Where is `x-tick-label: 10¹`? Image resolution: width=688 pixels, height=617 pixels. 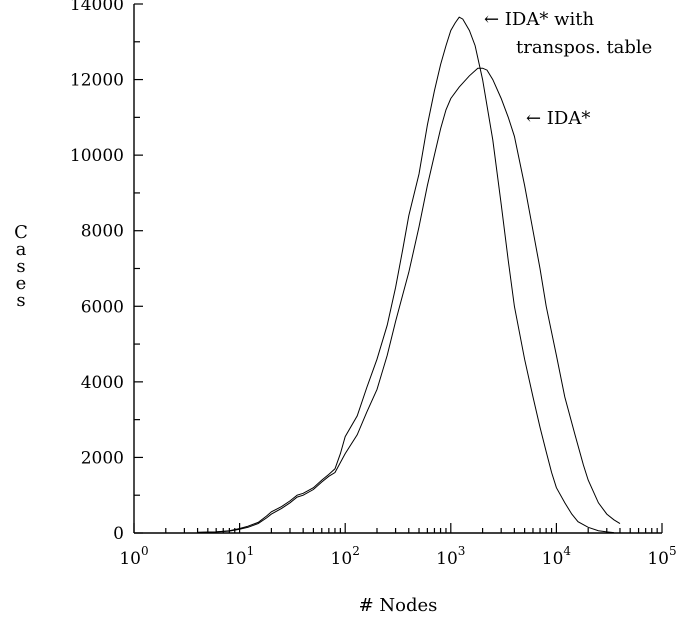 x-tick-label: 10¹ is located at coordinates (239, 556).